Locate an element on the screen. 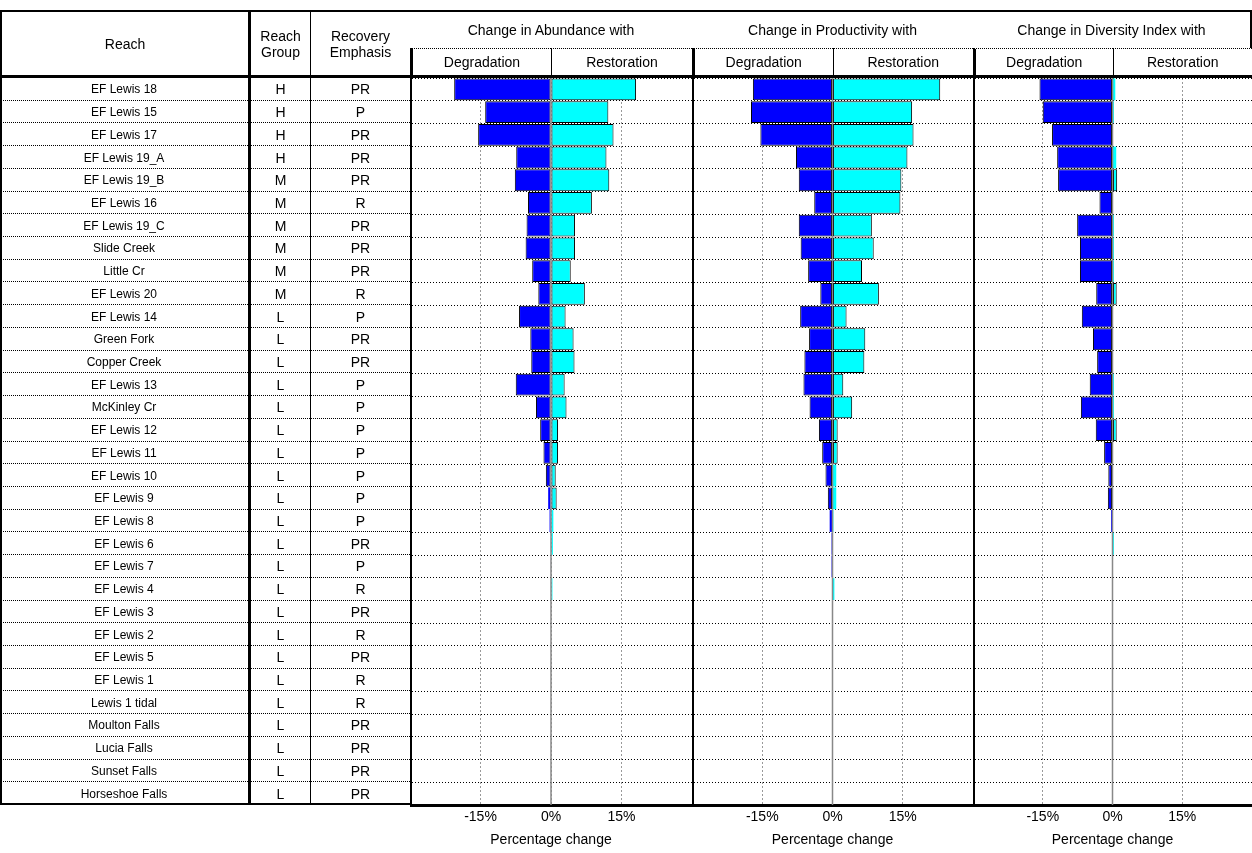  category-label: EF Lewis 9 is located at coordinates (124, 499).